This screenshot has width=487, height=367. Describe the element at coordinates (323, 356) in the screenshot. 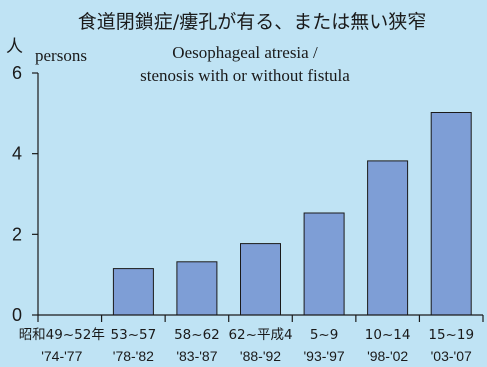

I see `x-tick-sublabel-5: '93-'97` at that location.